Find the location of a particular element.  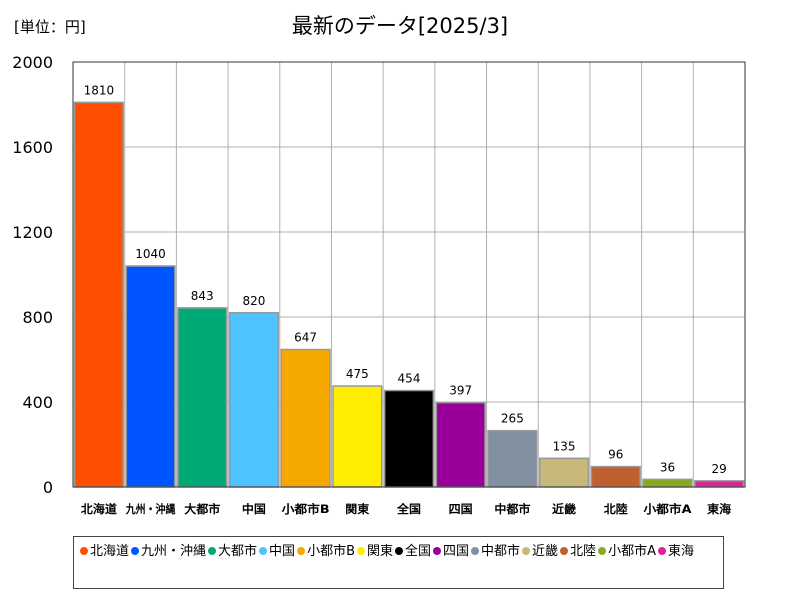

legend-label: 四国 is located at coordinates (456, 551).